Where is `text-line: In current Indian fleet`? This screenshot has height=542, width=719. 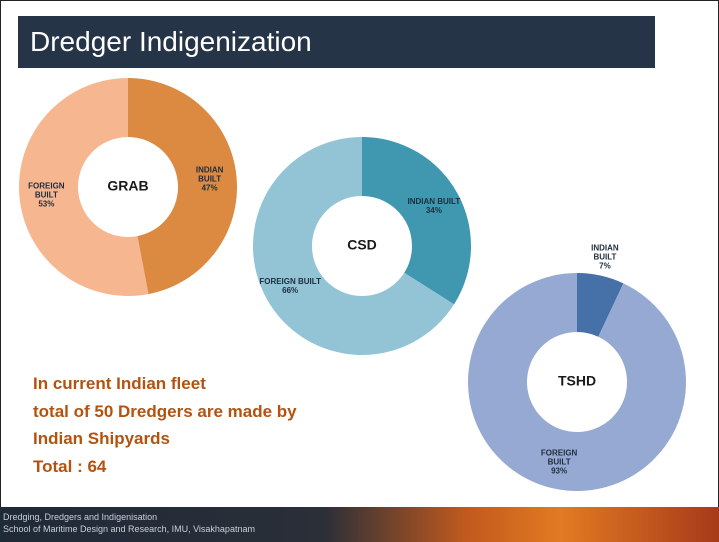 text-line: In current Indian fleet is located at coordinates (119, 383).